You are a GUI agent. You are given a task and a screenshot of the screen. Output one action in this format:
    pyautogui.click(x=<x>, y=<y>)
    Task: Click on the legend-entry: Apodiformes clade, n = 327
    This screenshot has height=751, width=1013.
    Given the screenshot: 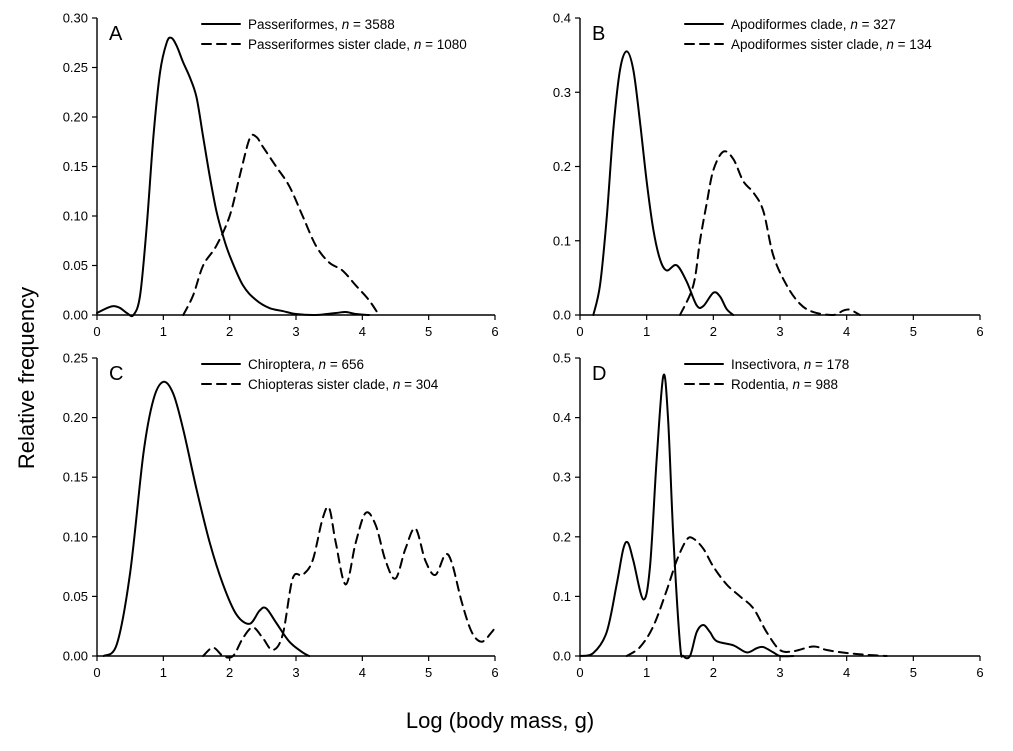 What is the action you would take?
    pyautogui.click(x=813, y=24)
    